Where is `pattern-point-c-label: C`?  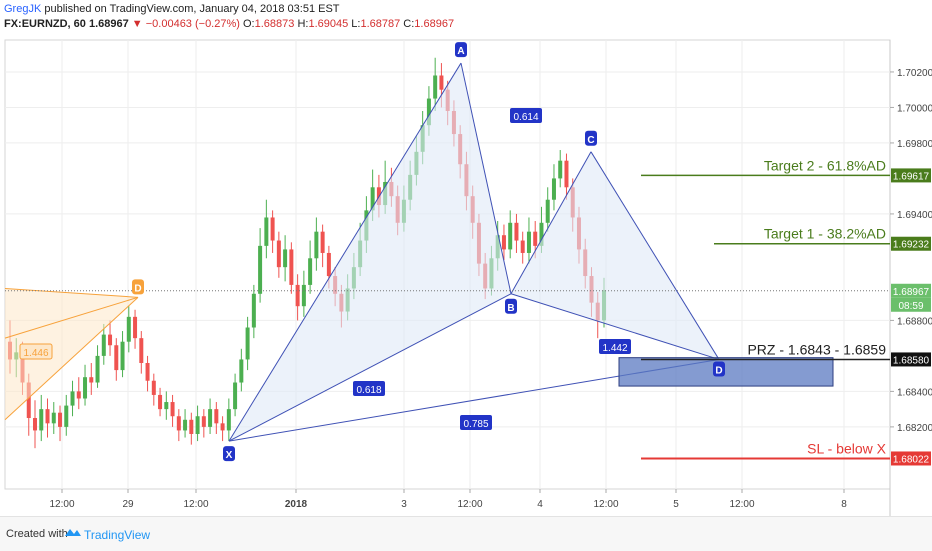
pattern-point-c-label: C is located at coordinates (590, 140).